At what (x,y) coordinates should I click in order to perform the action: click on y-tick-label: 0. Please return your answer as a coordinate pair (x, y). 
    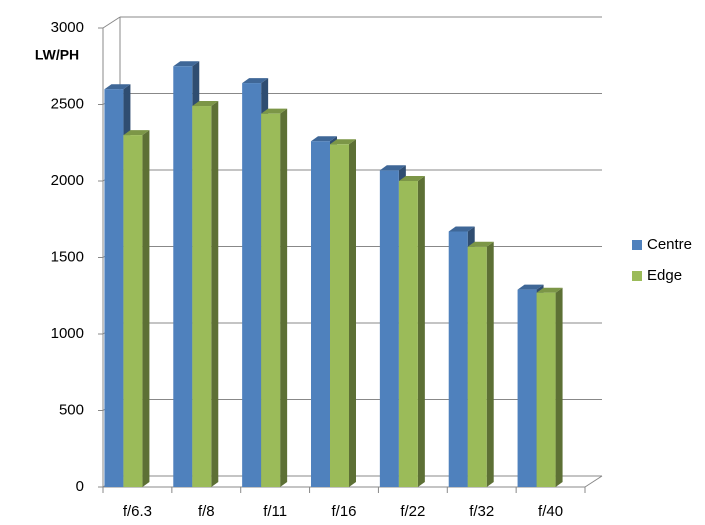
    Looking at the image, I should click on (80, 486).